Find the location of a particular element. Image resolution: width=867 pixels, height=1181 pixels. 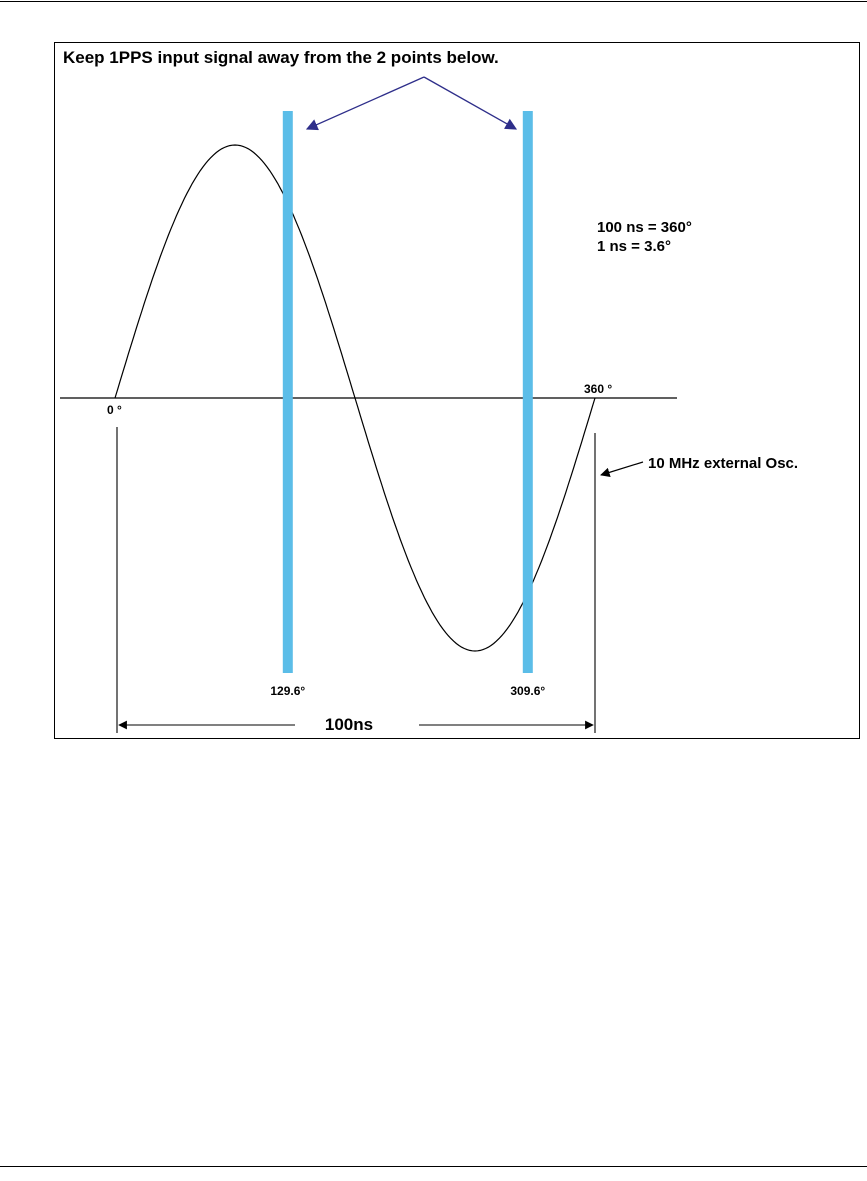

marker-label-309: 309.6° is located at coordinates (527, 691).